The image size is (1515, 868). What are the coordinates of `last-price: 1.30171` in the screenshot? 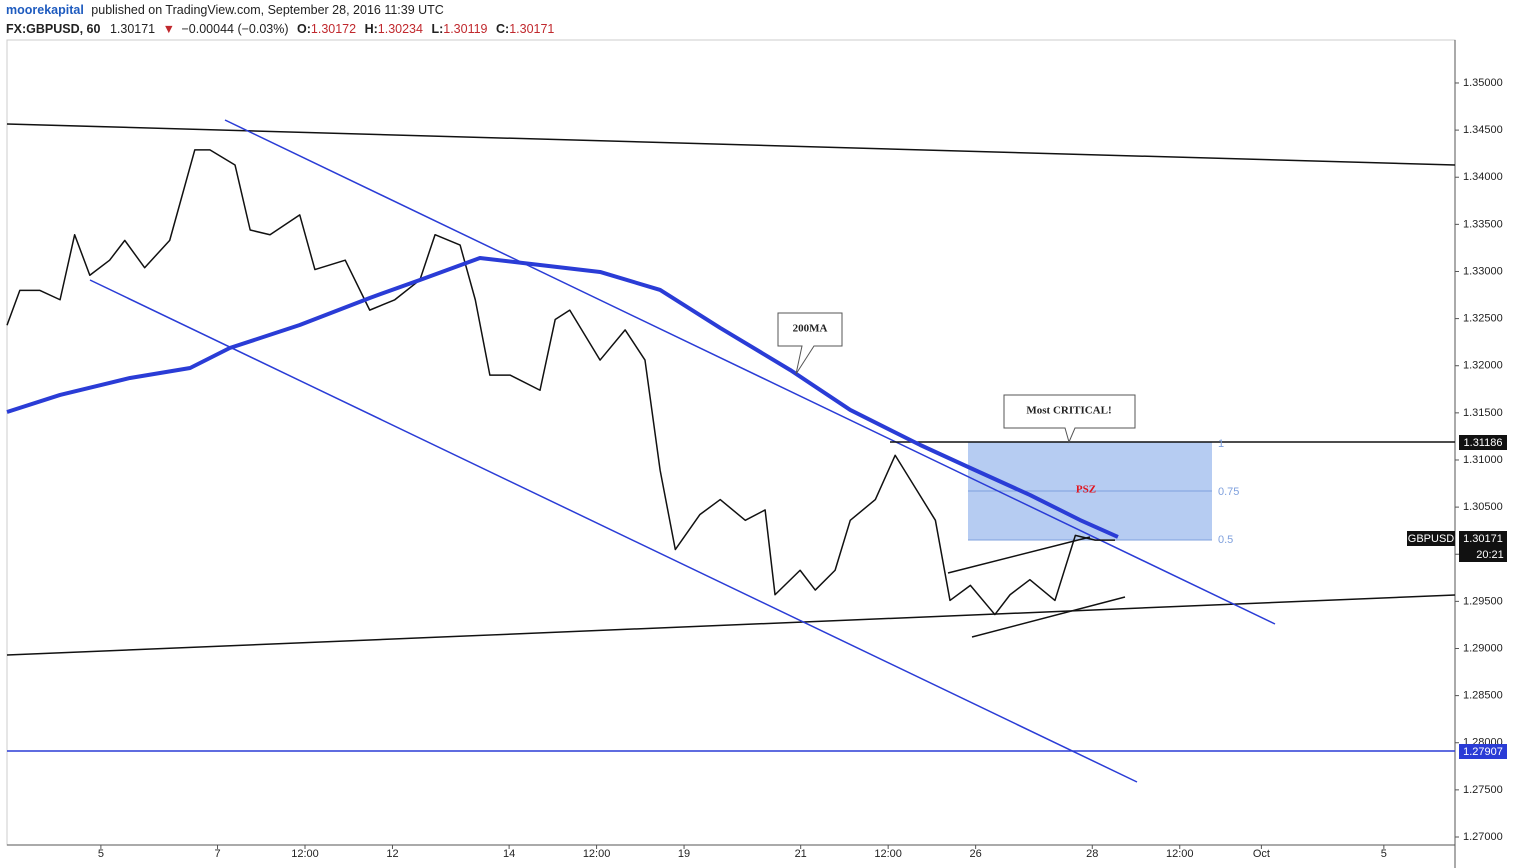 It's located at (1483, 539).